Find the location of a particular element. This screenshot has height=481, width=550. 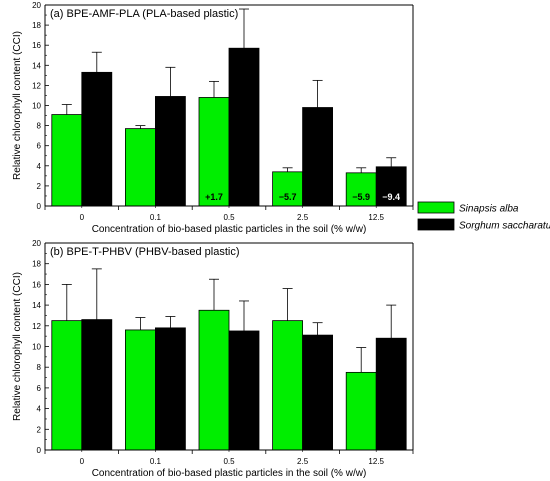

bar-value-label: −5.7 is located at coordinates (288, 197).